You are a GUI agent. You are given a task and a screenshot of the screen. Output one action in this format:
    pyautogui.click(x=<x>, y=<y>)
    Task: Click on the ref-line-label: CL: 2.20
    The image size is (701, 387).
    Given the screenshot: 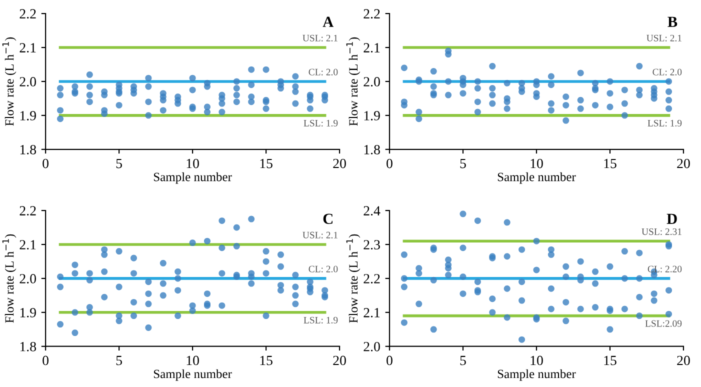 What is the action you would take?
    pyautogui.click(x=665, y=269)
    